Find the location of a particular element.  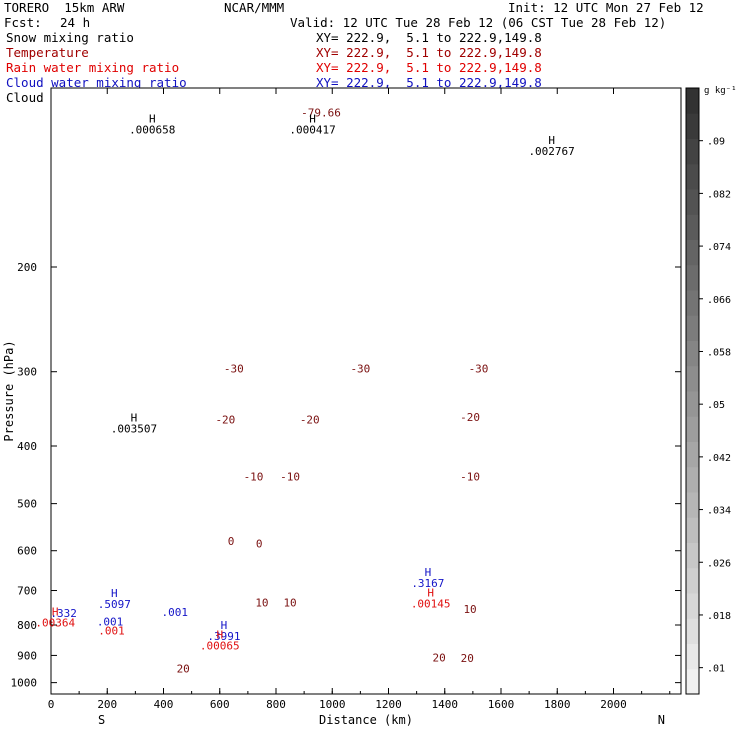

x-tick-label: 200 is located at coordinates (107, 704).